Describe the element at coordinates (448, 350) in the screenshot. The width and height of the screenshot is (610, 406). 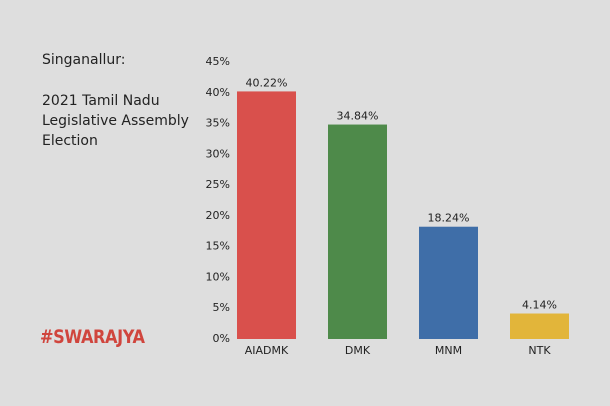
I see `x-tick-label: MNM` at that location.